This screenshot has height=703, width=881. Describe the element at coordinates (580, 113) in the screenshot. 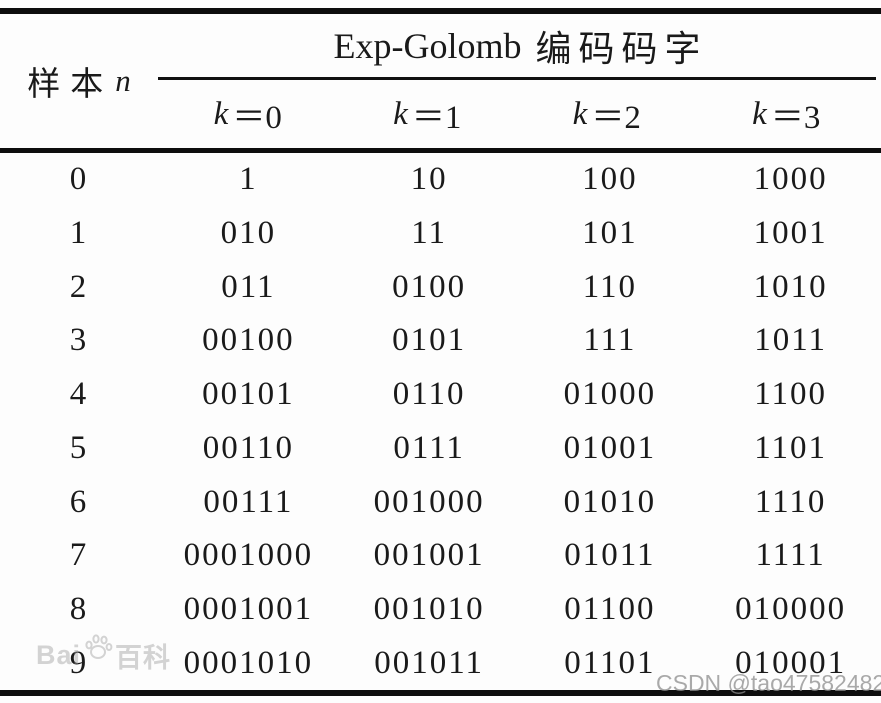

I see `k2-var: k` at that location.